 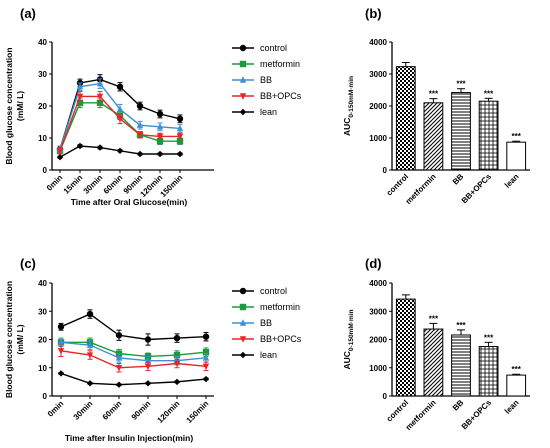 What do you see at coordinates (172, 186) in the screenshot?
I see `x-tick-label: 150min` at bounding box center [172, 186].